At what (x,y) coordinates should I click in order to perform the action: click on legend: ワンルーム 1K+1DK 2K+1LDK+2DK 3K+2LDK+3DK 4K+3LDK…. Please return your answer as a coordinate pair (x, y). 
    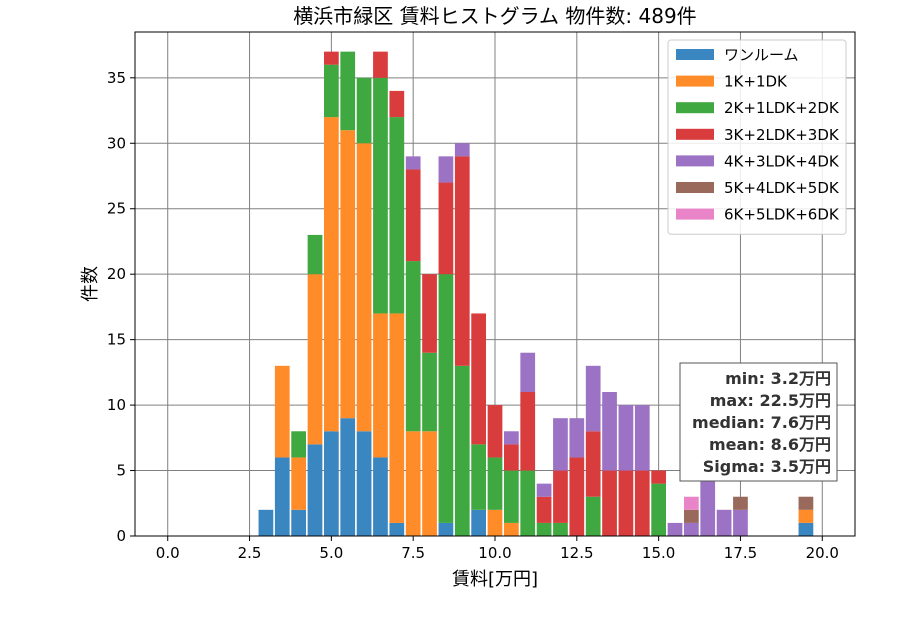
    Looking at the image, I should click on (757, 137).